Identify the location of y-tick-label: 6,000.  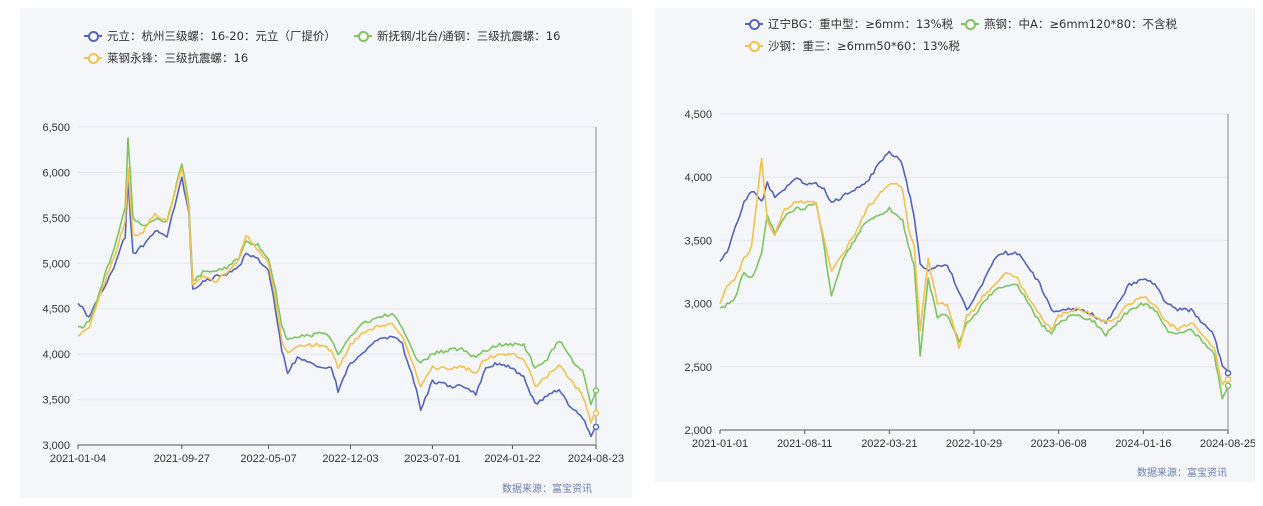
(56, 173).